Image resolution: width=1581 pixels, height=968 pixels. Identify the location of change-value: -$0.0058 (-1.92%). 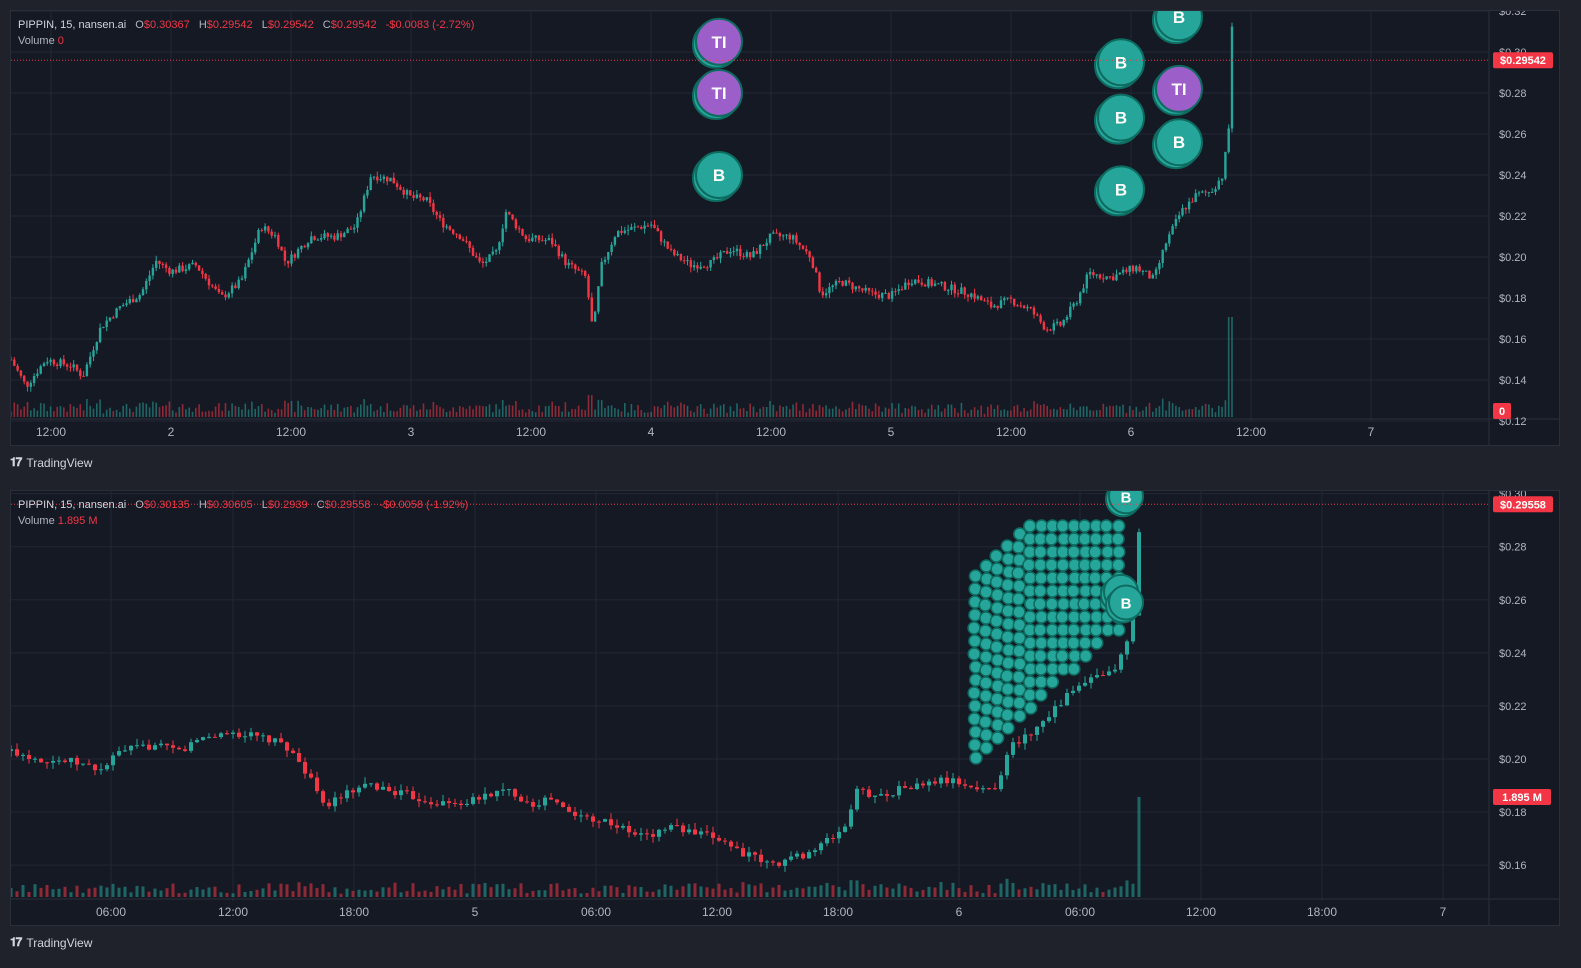
(424, 505).